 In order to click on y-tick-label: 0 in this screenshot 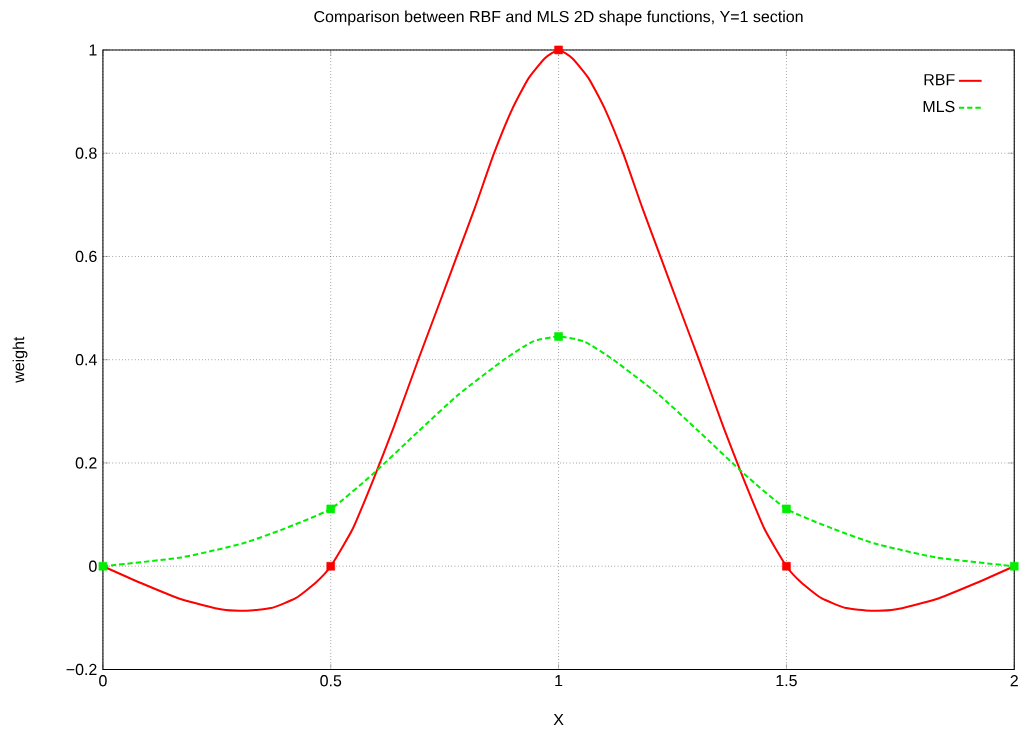, I will do `click(93, 566)`.